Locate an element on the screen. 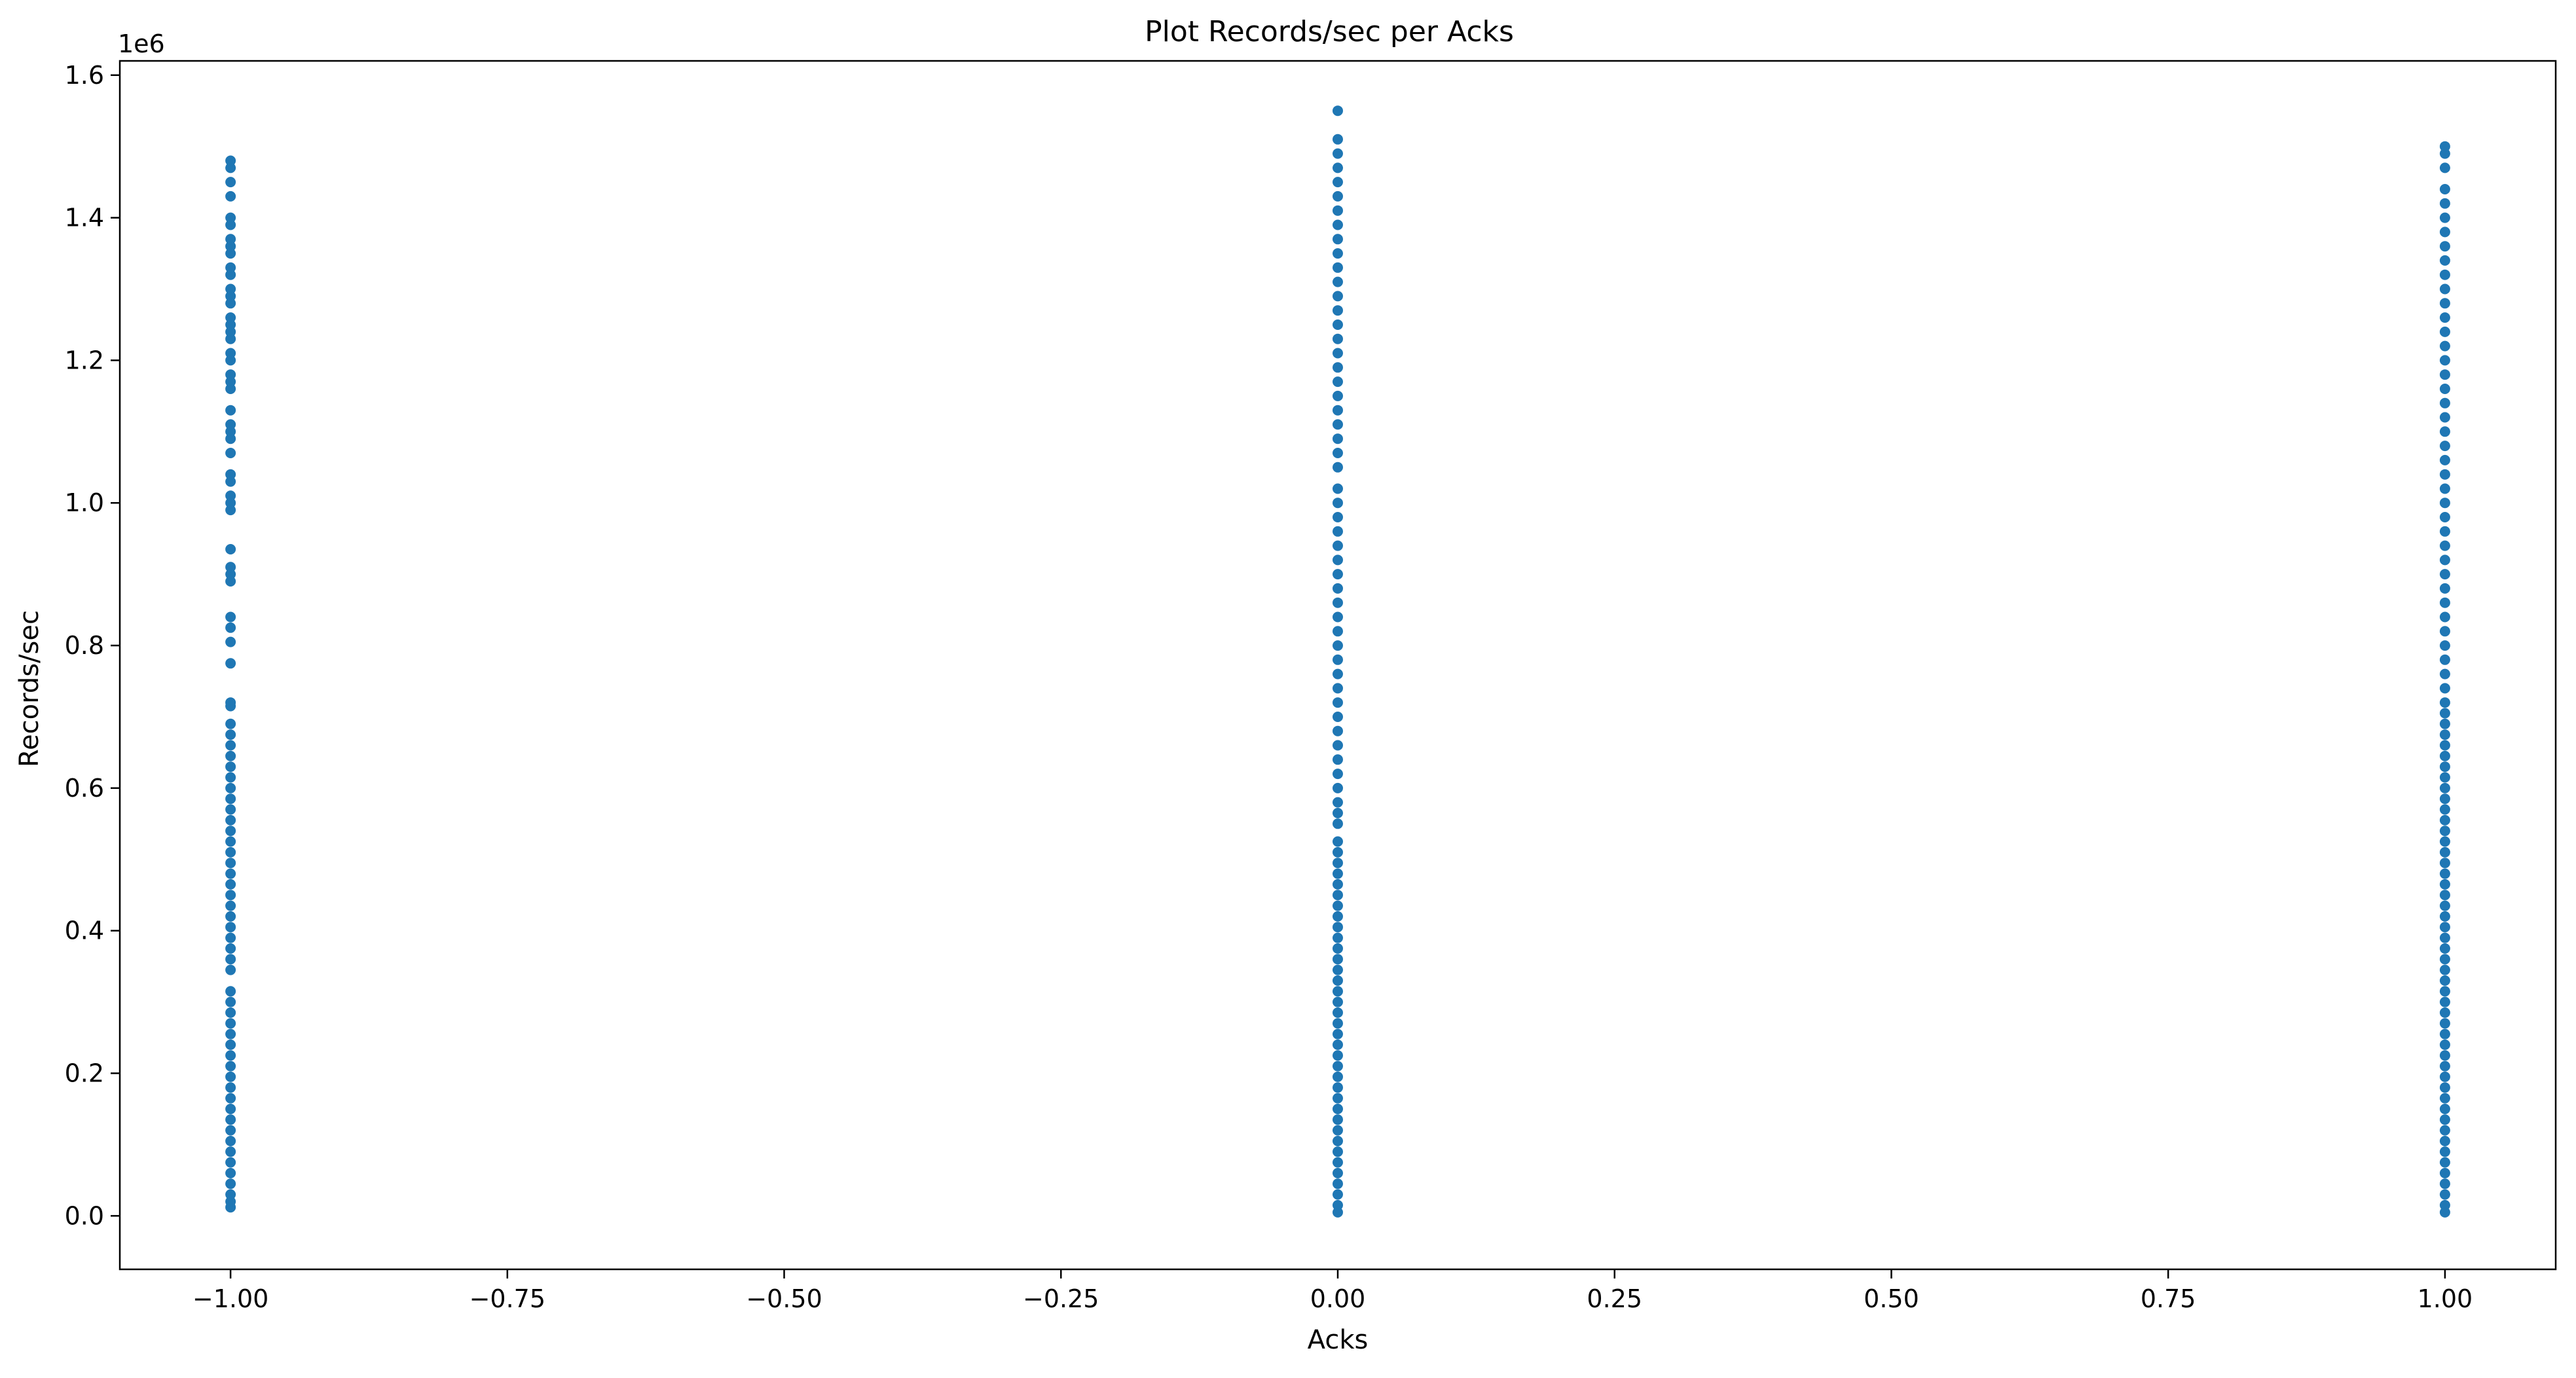 The width and height of the screenshot is (2576, 1378). chart-title: Plot Records/sec per Acks is located at coordinates (1329, 32).